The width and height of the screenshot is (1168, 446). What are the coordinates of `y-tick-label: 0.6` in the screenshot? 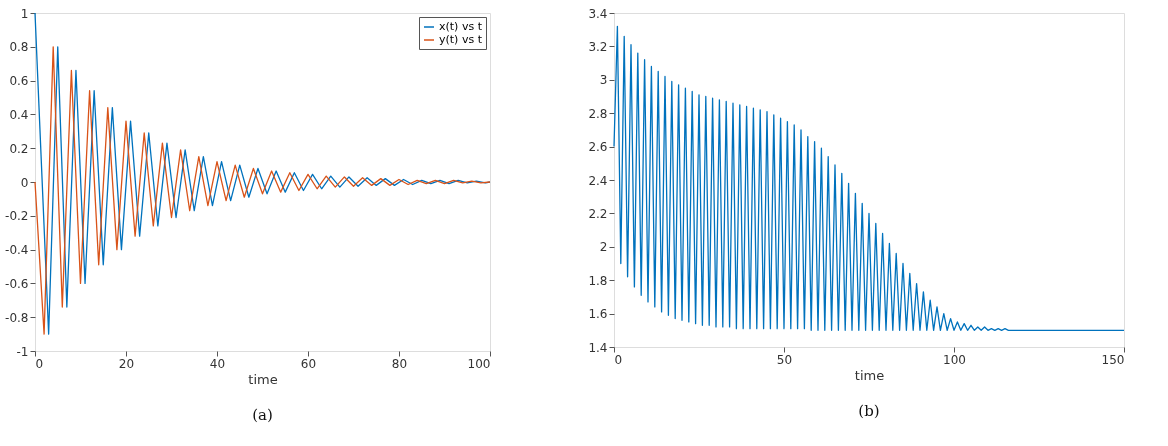 It's located at (19, 81).